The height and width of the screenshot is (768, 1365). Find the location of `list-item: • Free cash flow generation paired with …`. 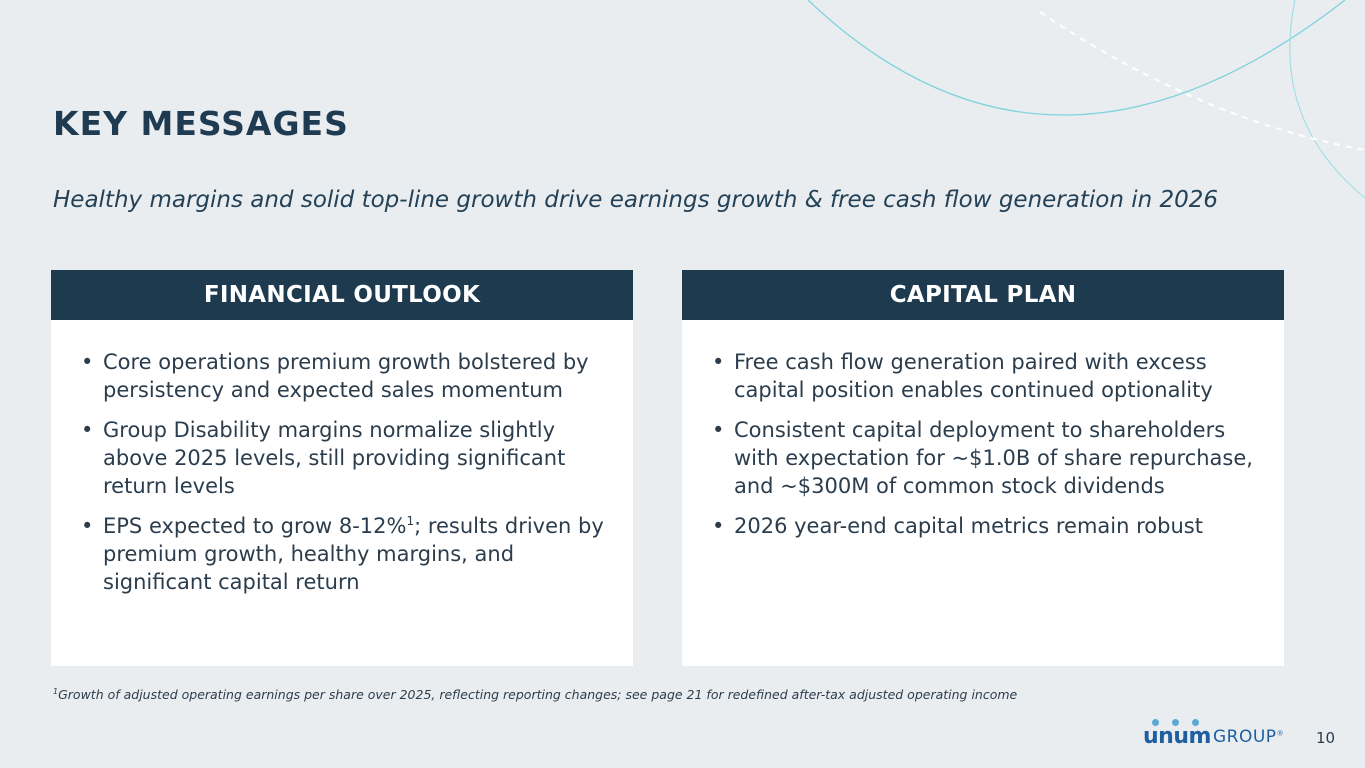

list-item: • Free cash flow generation paired with … is located at coordinates (988, 376).